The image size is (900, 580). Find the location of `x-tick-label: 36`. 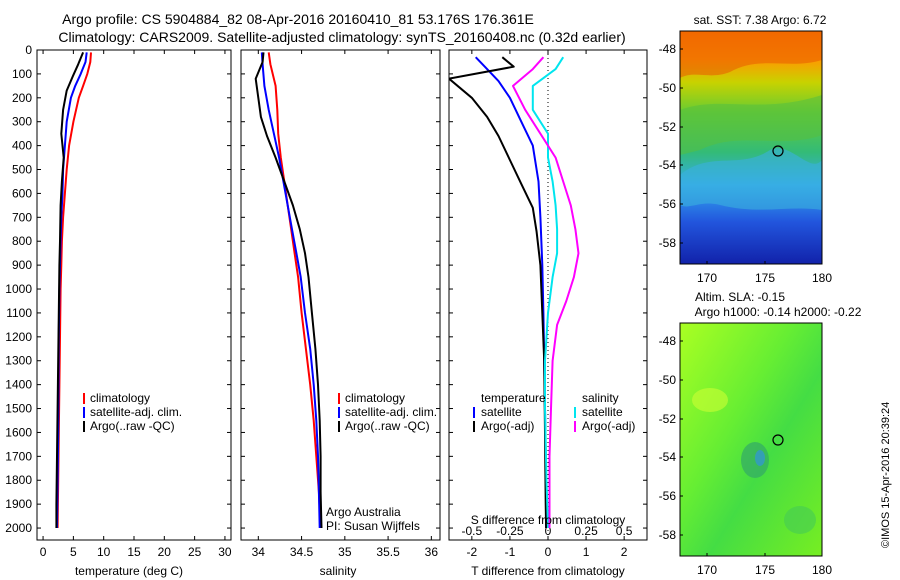

x-tick-label: 36 is located at coordinates (432, 552).